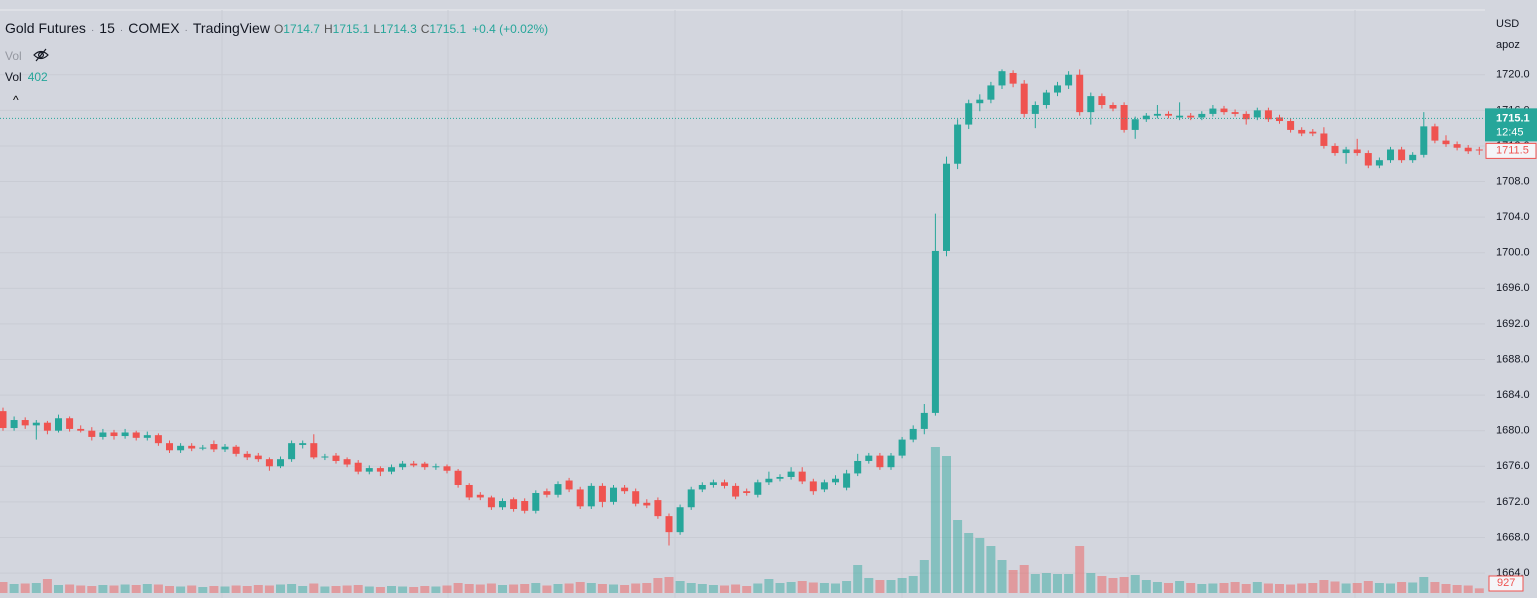 This screenshot has width=1537, height=598. Describe the element at coordinates (328, 29) in the screenshot. I see `ohlc-key: H` at that location.